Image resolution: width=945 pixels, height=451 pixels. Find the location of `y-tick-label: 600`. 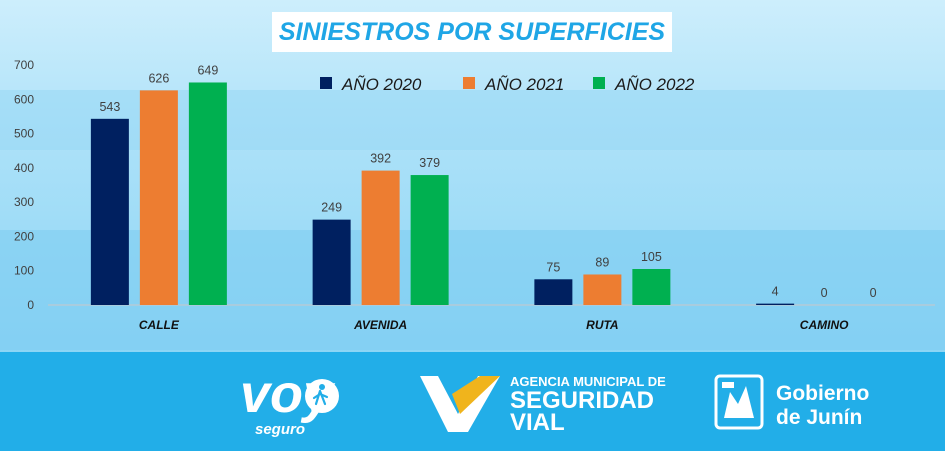

y-tick-label: 600 is located at coordinates (24, 99).